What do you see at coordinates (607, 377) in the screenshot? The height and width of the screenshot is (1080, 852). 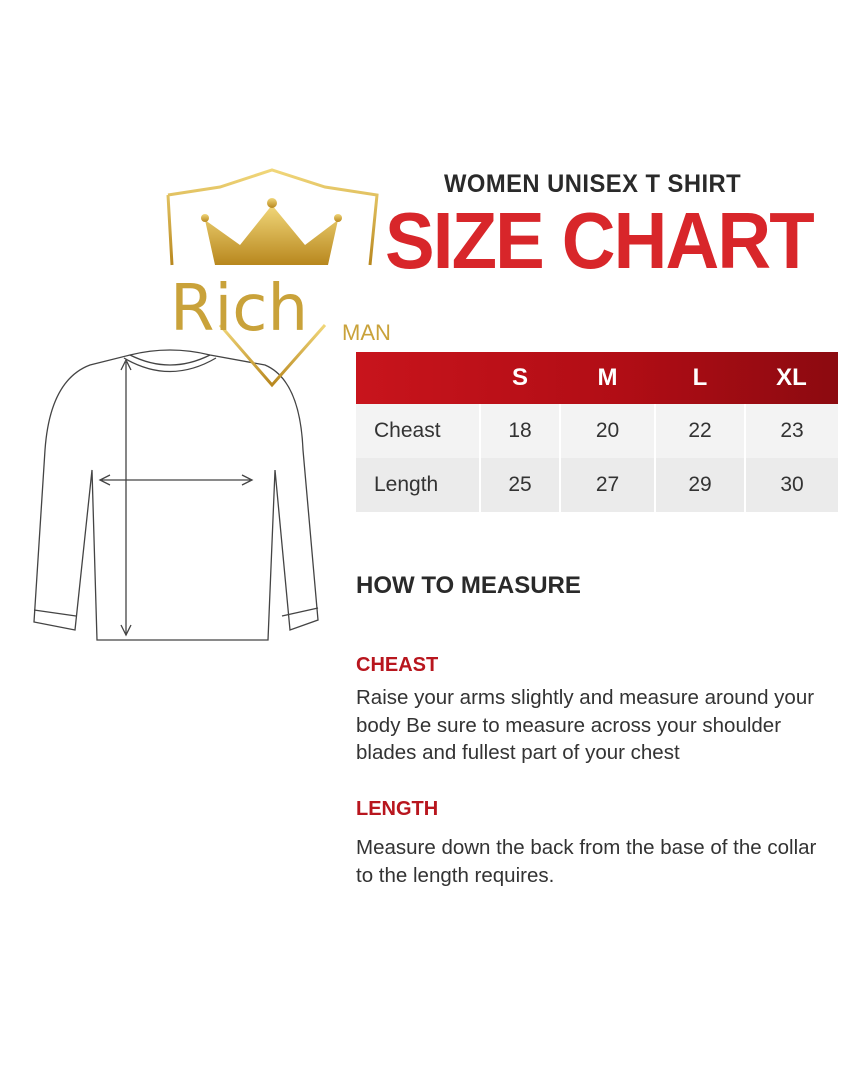 I see `column-header: M` at bounding box center [607, 377].